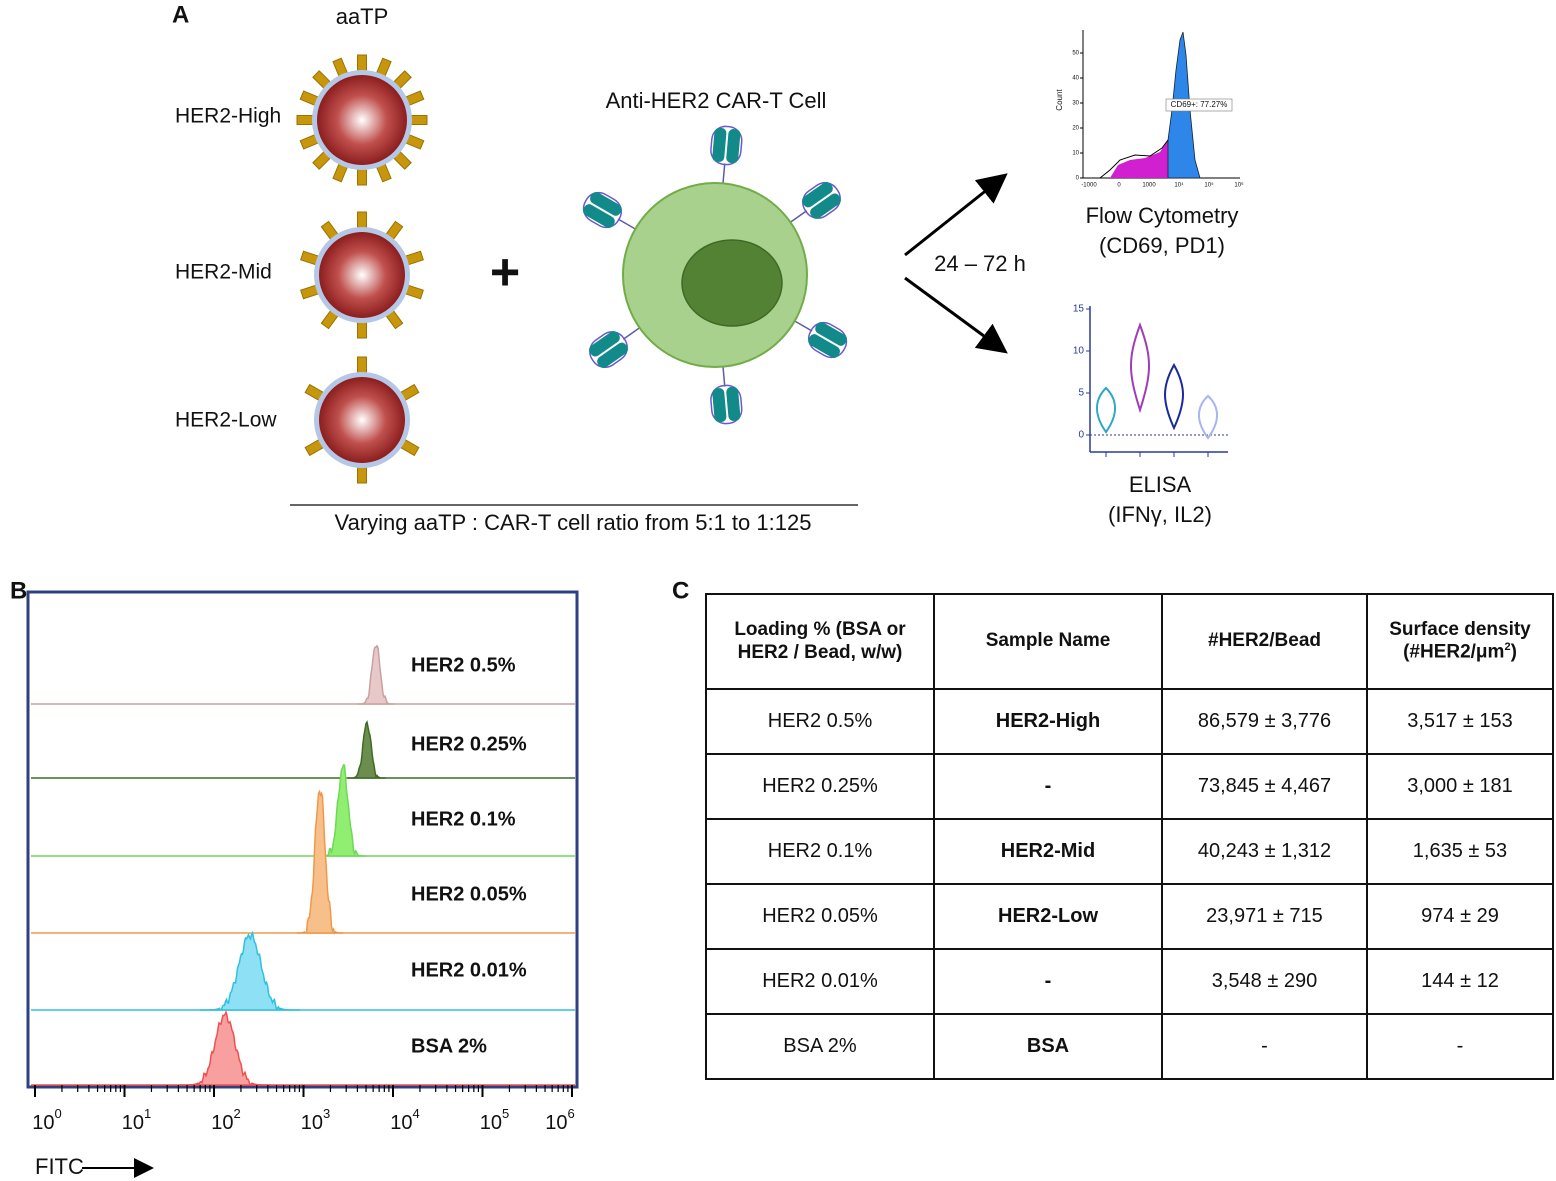  Describe the element at coordinates (1048, 916) in the screenshot. I see `table-cell: HER2-Low` at that location.